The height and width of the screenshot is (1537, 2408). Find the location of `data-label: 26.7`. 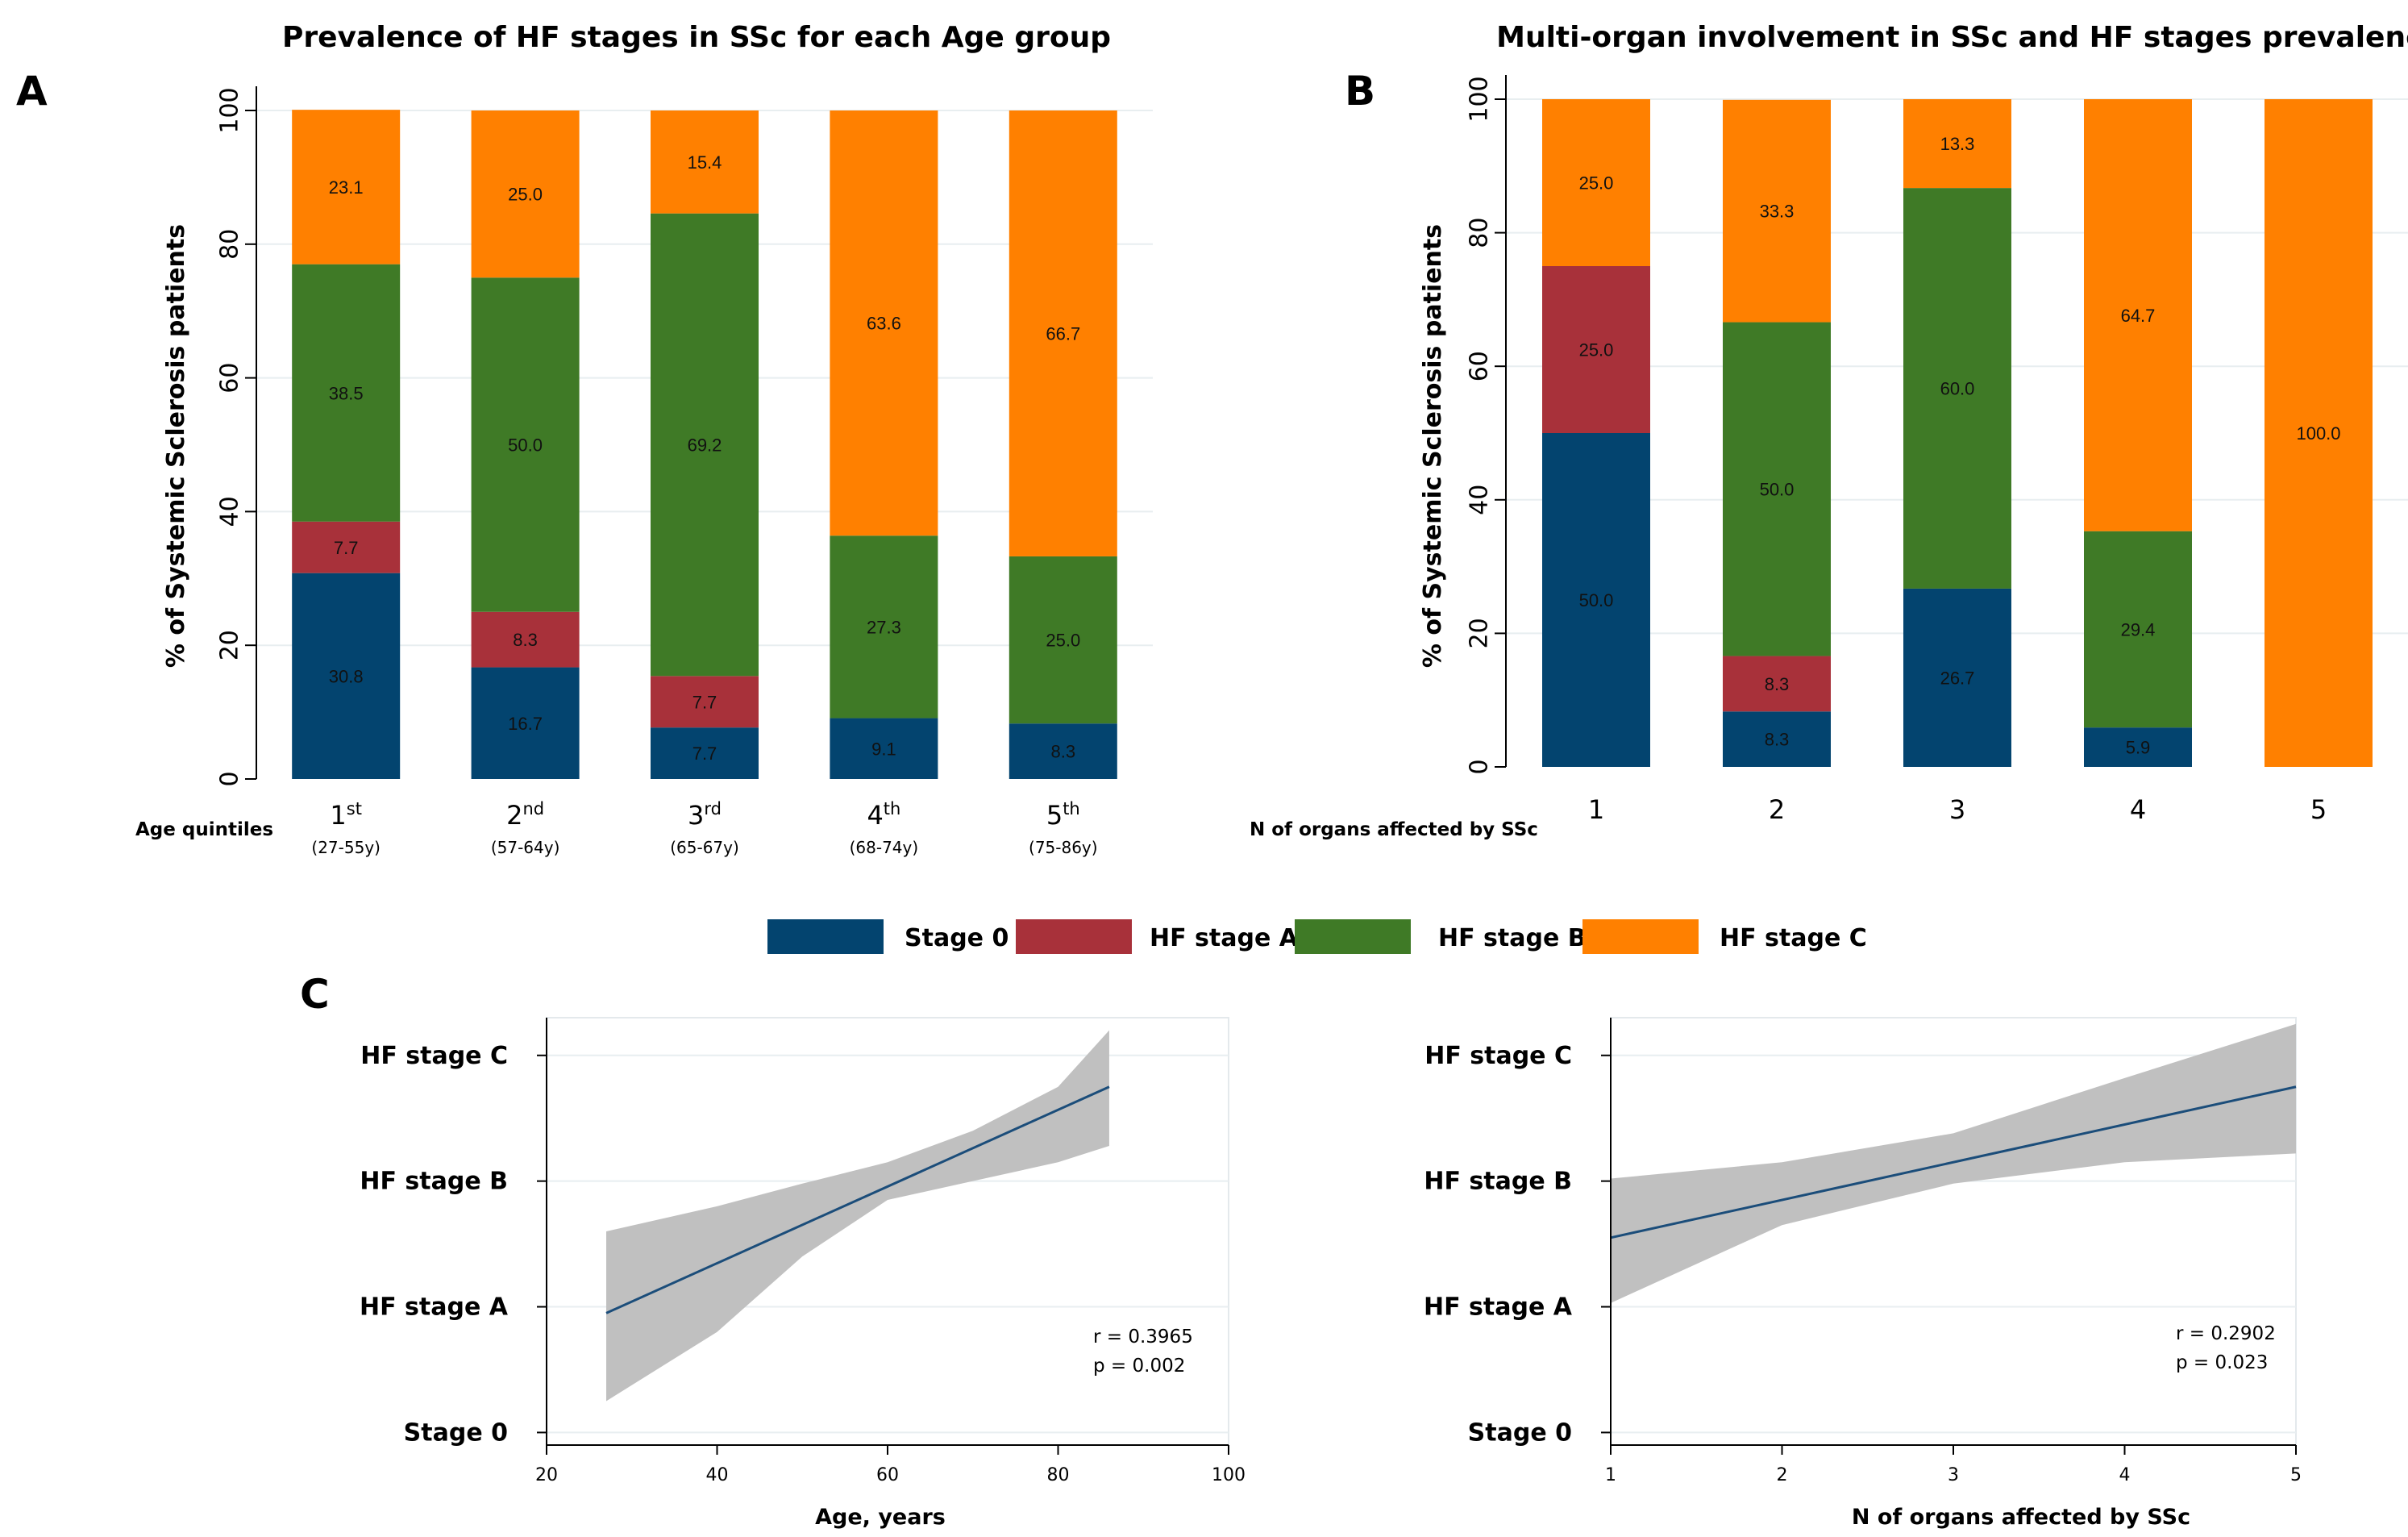

data-label: 26.7 is located at coordinates (1957, 678).